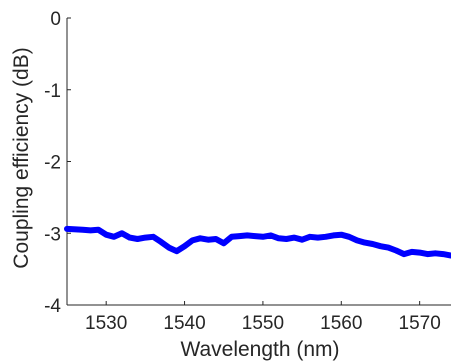 This screenshot has width=451, height=364. What do you see at coordinates (341, 323) in the screenshot?
I see `x-tick-label: 1560` at bounding box center [341, 323].